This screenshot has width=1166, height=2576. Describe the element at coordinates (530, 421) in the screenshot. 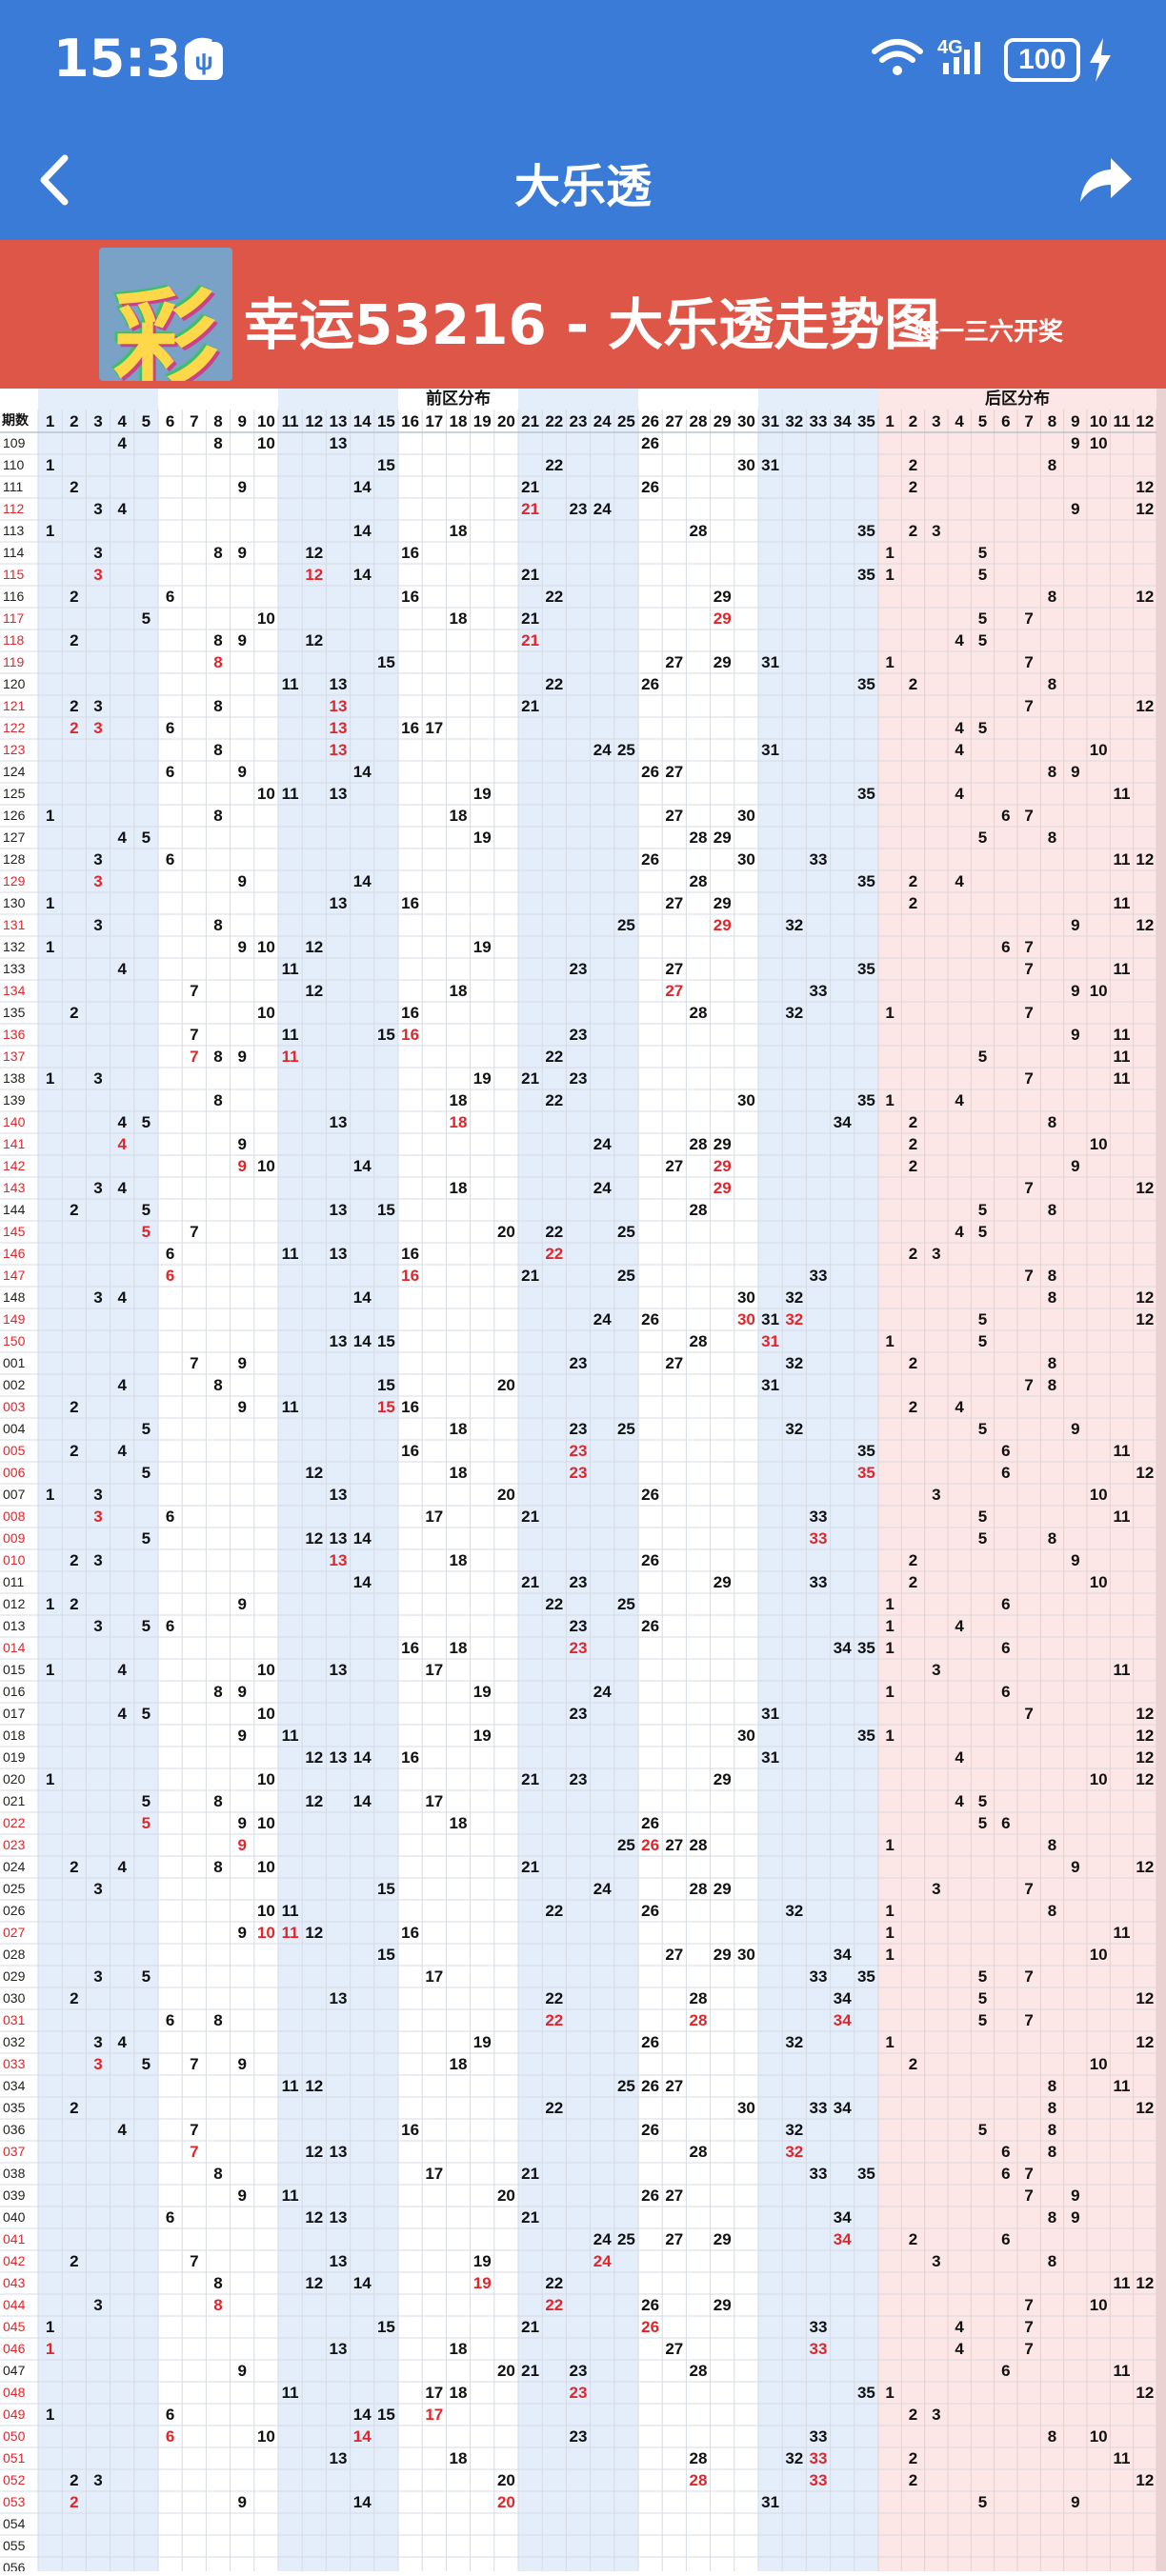

I see `front-column-number: 21` at that location.